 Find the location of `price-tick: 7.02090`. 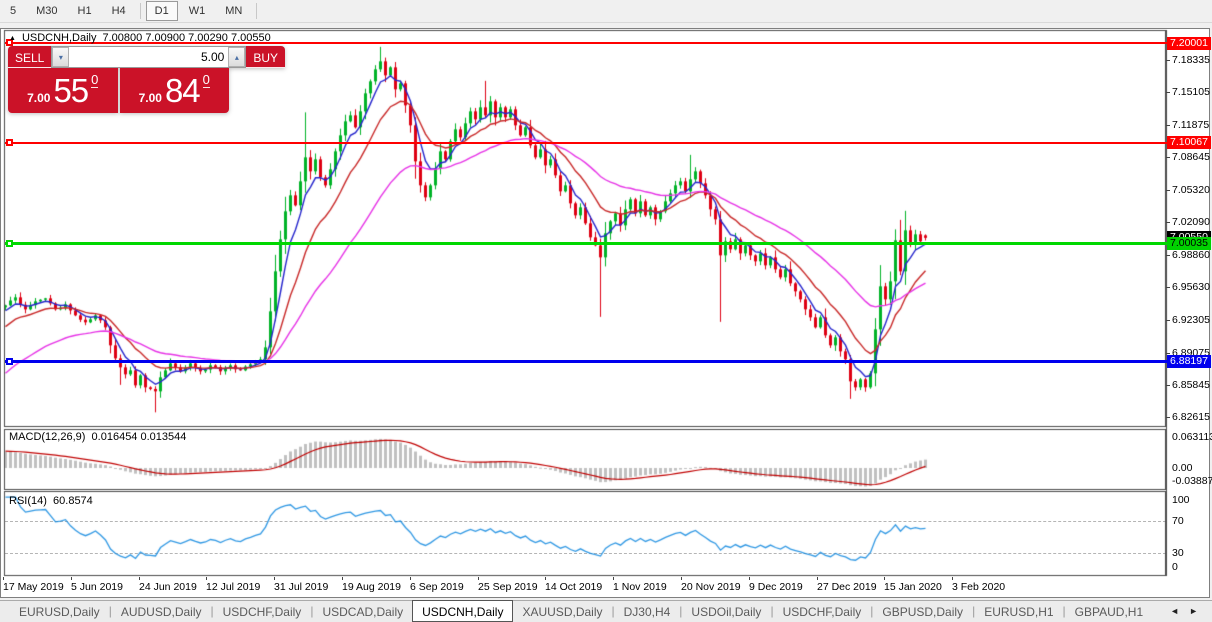

price-tick: 7.02090 is located at coordinates (1188, 222).